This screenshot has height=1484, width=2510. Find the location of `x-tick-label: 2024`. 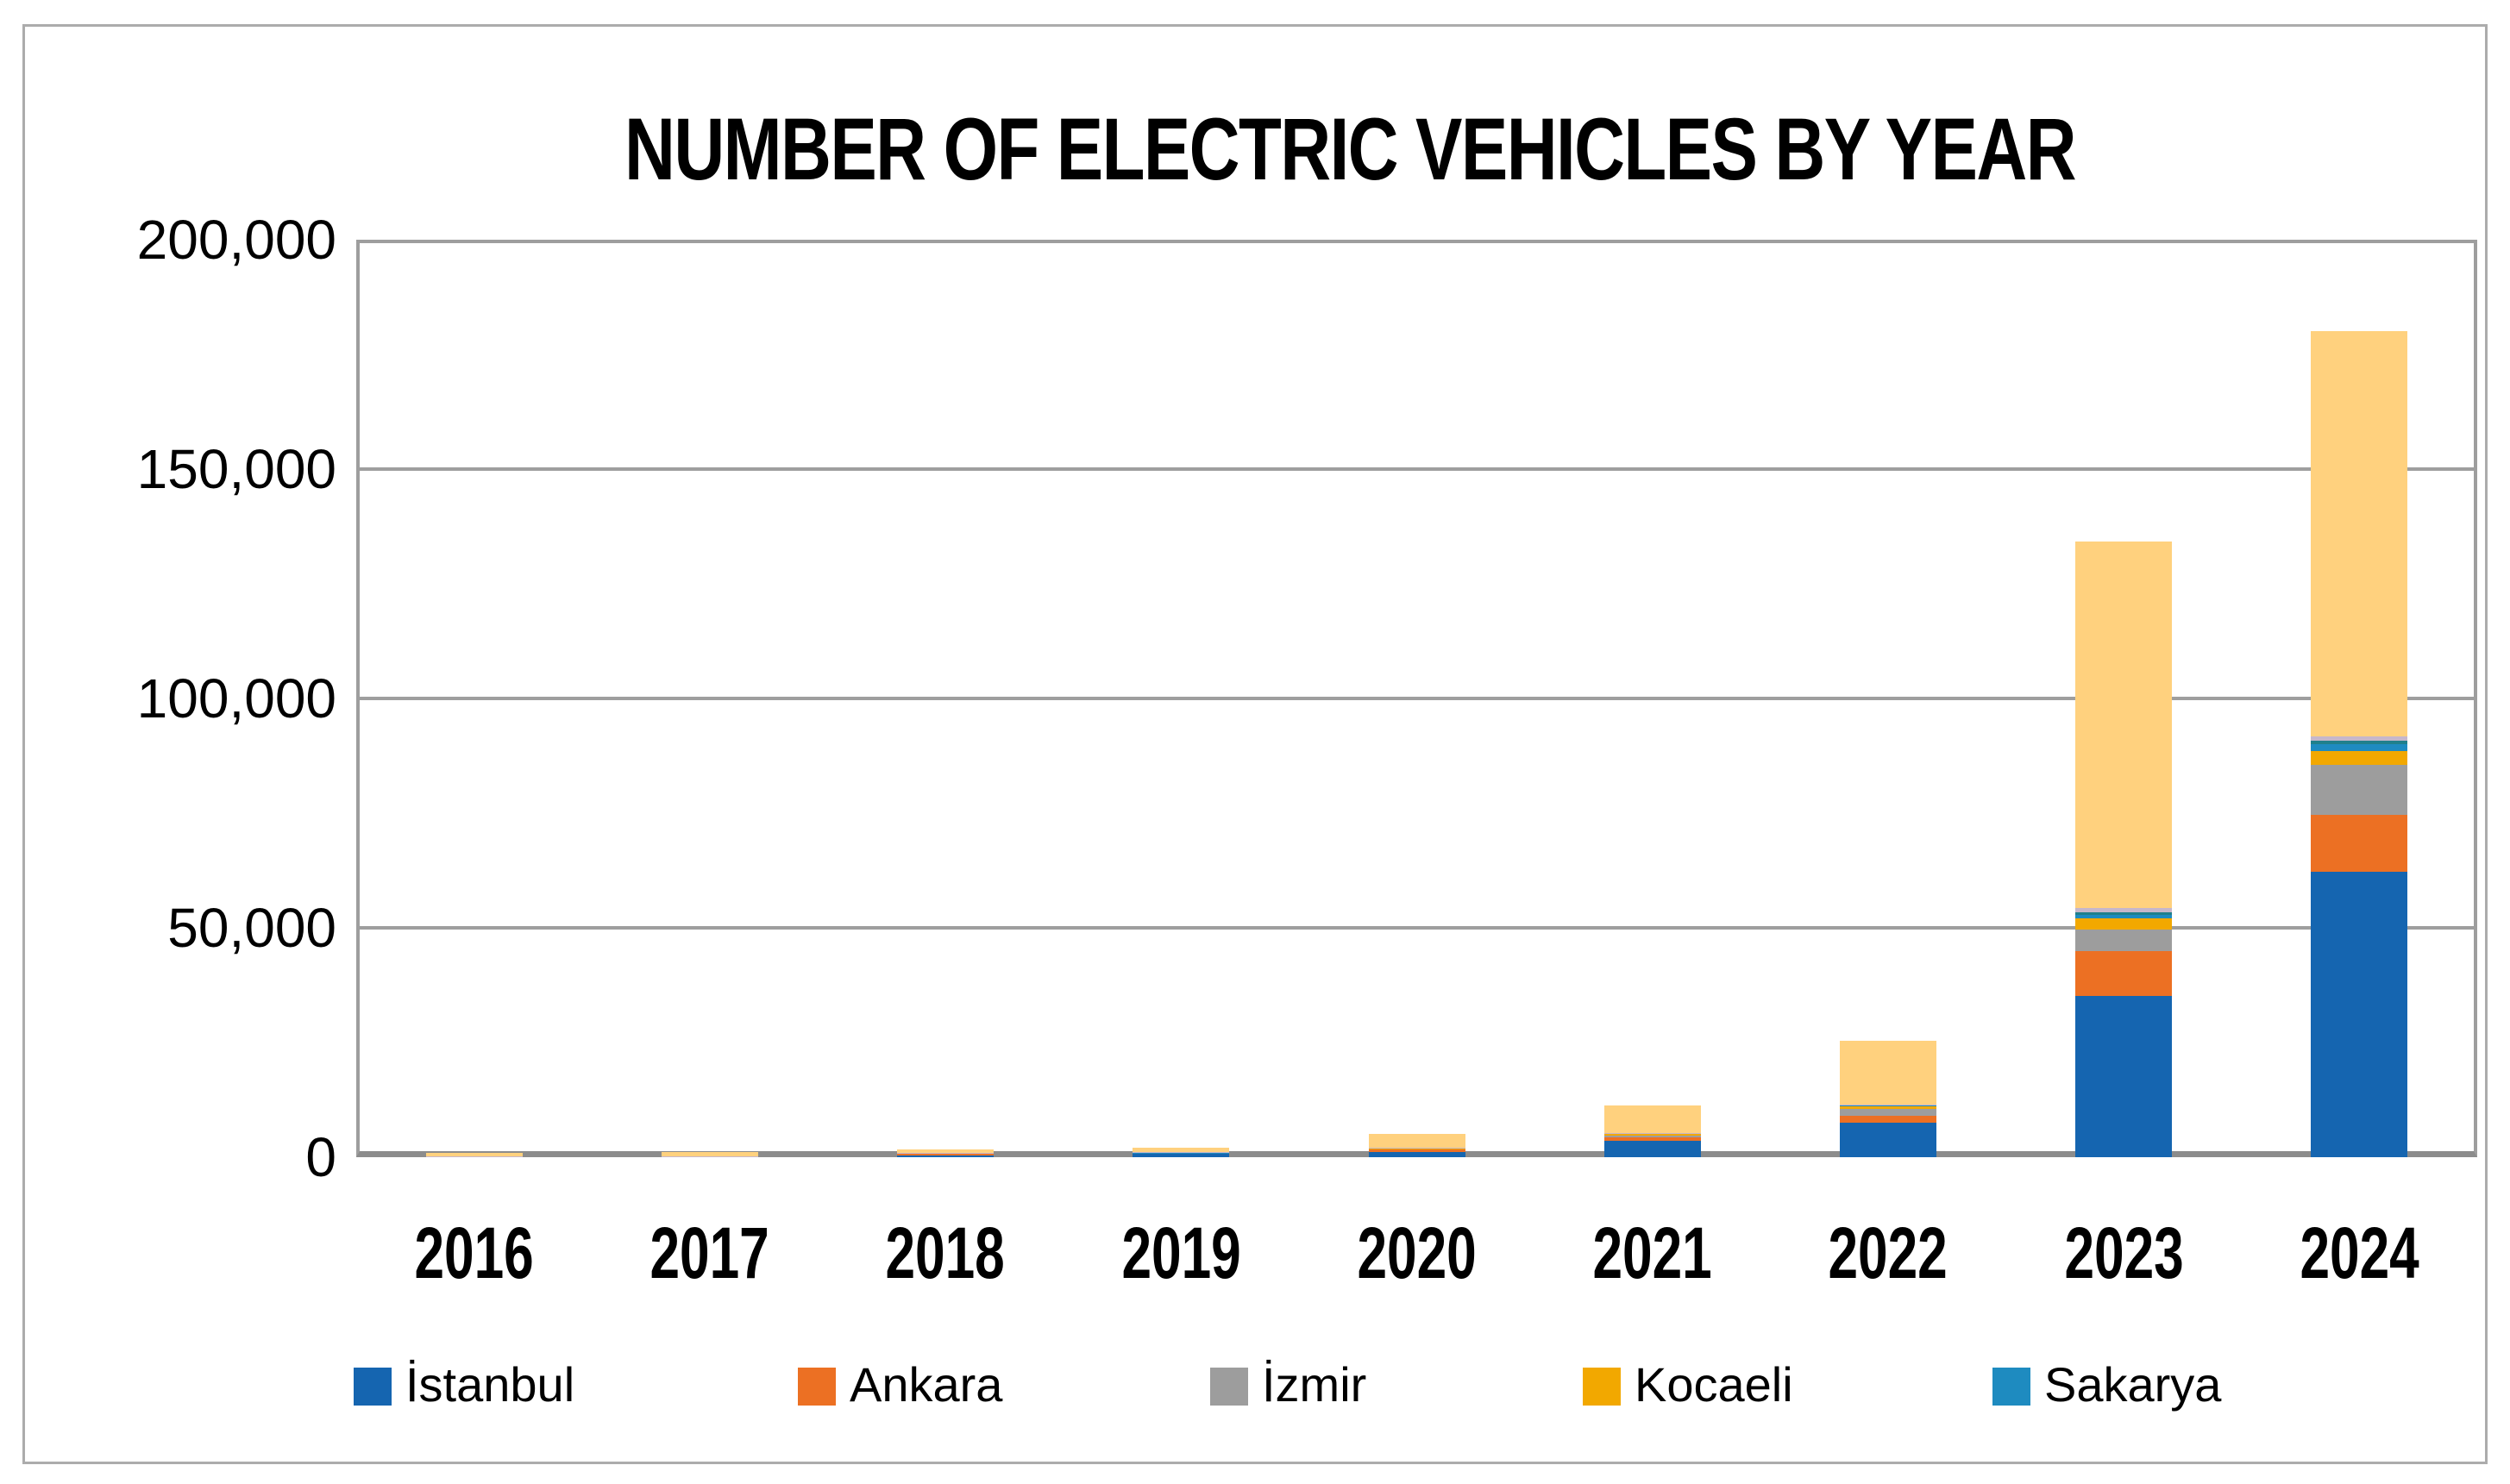

x-tick-label: 2024 is located at coordinates (2360, 1252).